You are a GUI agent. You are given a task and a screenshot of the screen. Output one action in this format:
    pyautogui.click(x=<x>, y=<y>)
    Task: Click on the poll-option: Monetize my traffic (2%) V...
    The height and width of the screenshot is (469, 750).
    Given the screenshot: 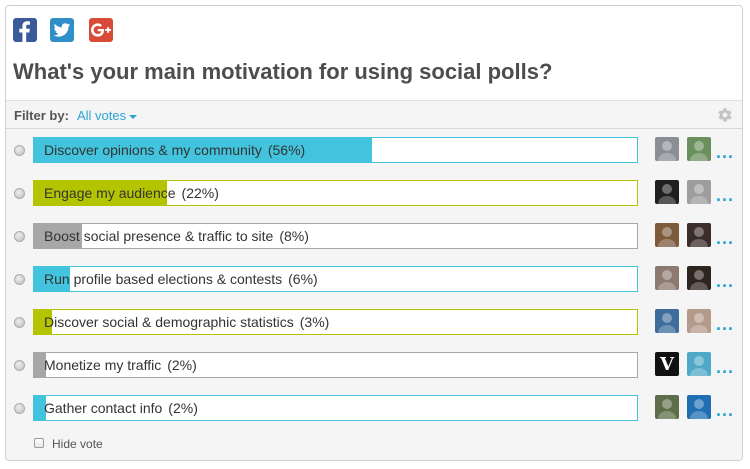 What is the action you would take?
    pyautogui.click(x=374, y=365)
    